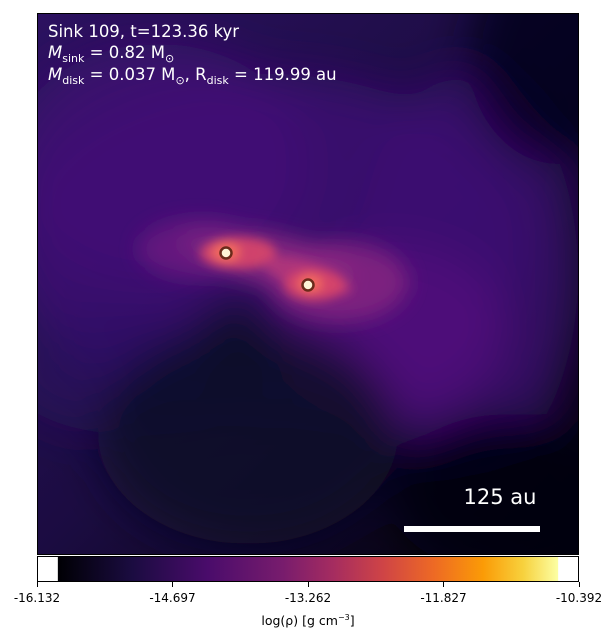 This screenshot has width=615, height=644. I want to click on colorbar-tick-label: -10.392, so click(579, 598).